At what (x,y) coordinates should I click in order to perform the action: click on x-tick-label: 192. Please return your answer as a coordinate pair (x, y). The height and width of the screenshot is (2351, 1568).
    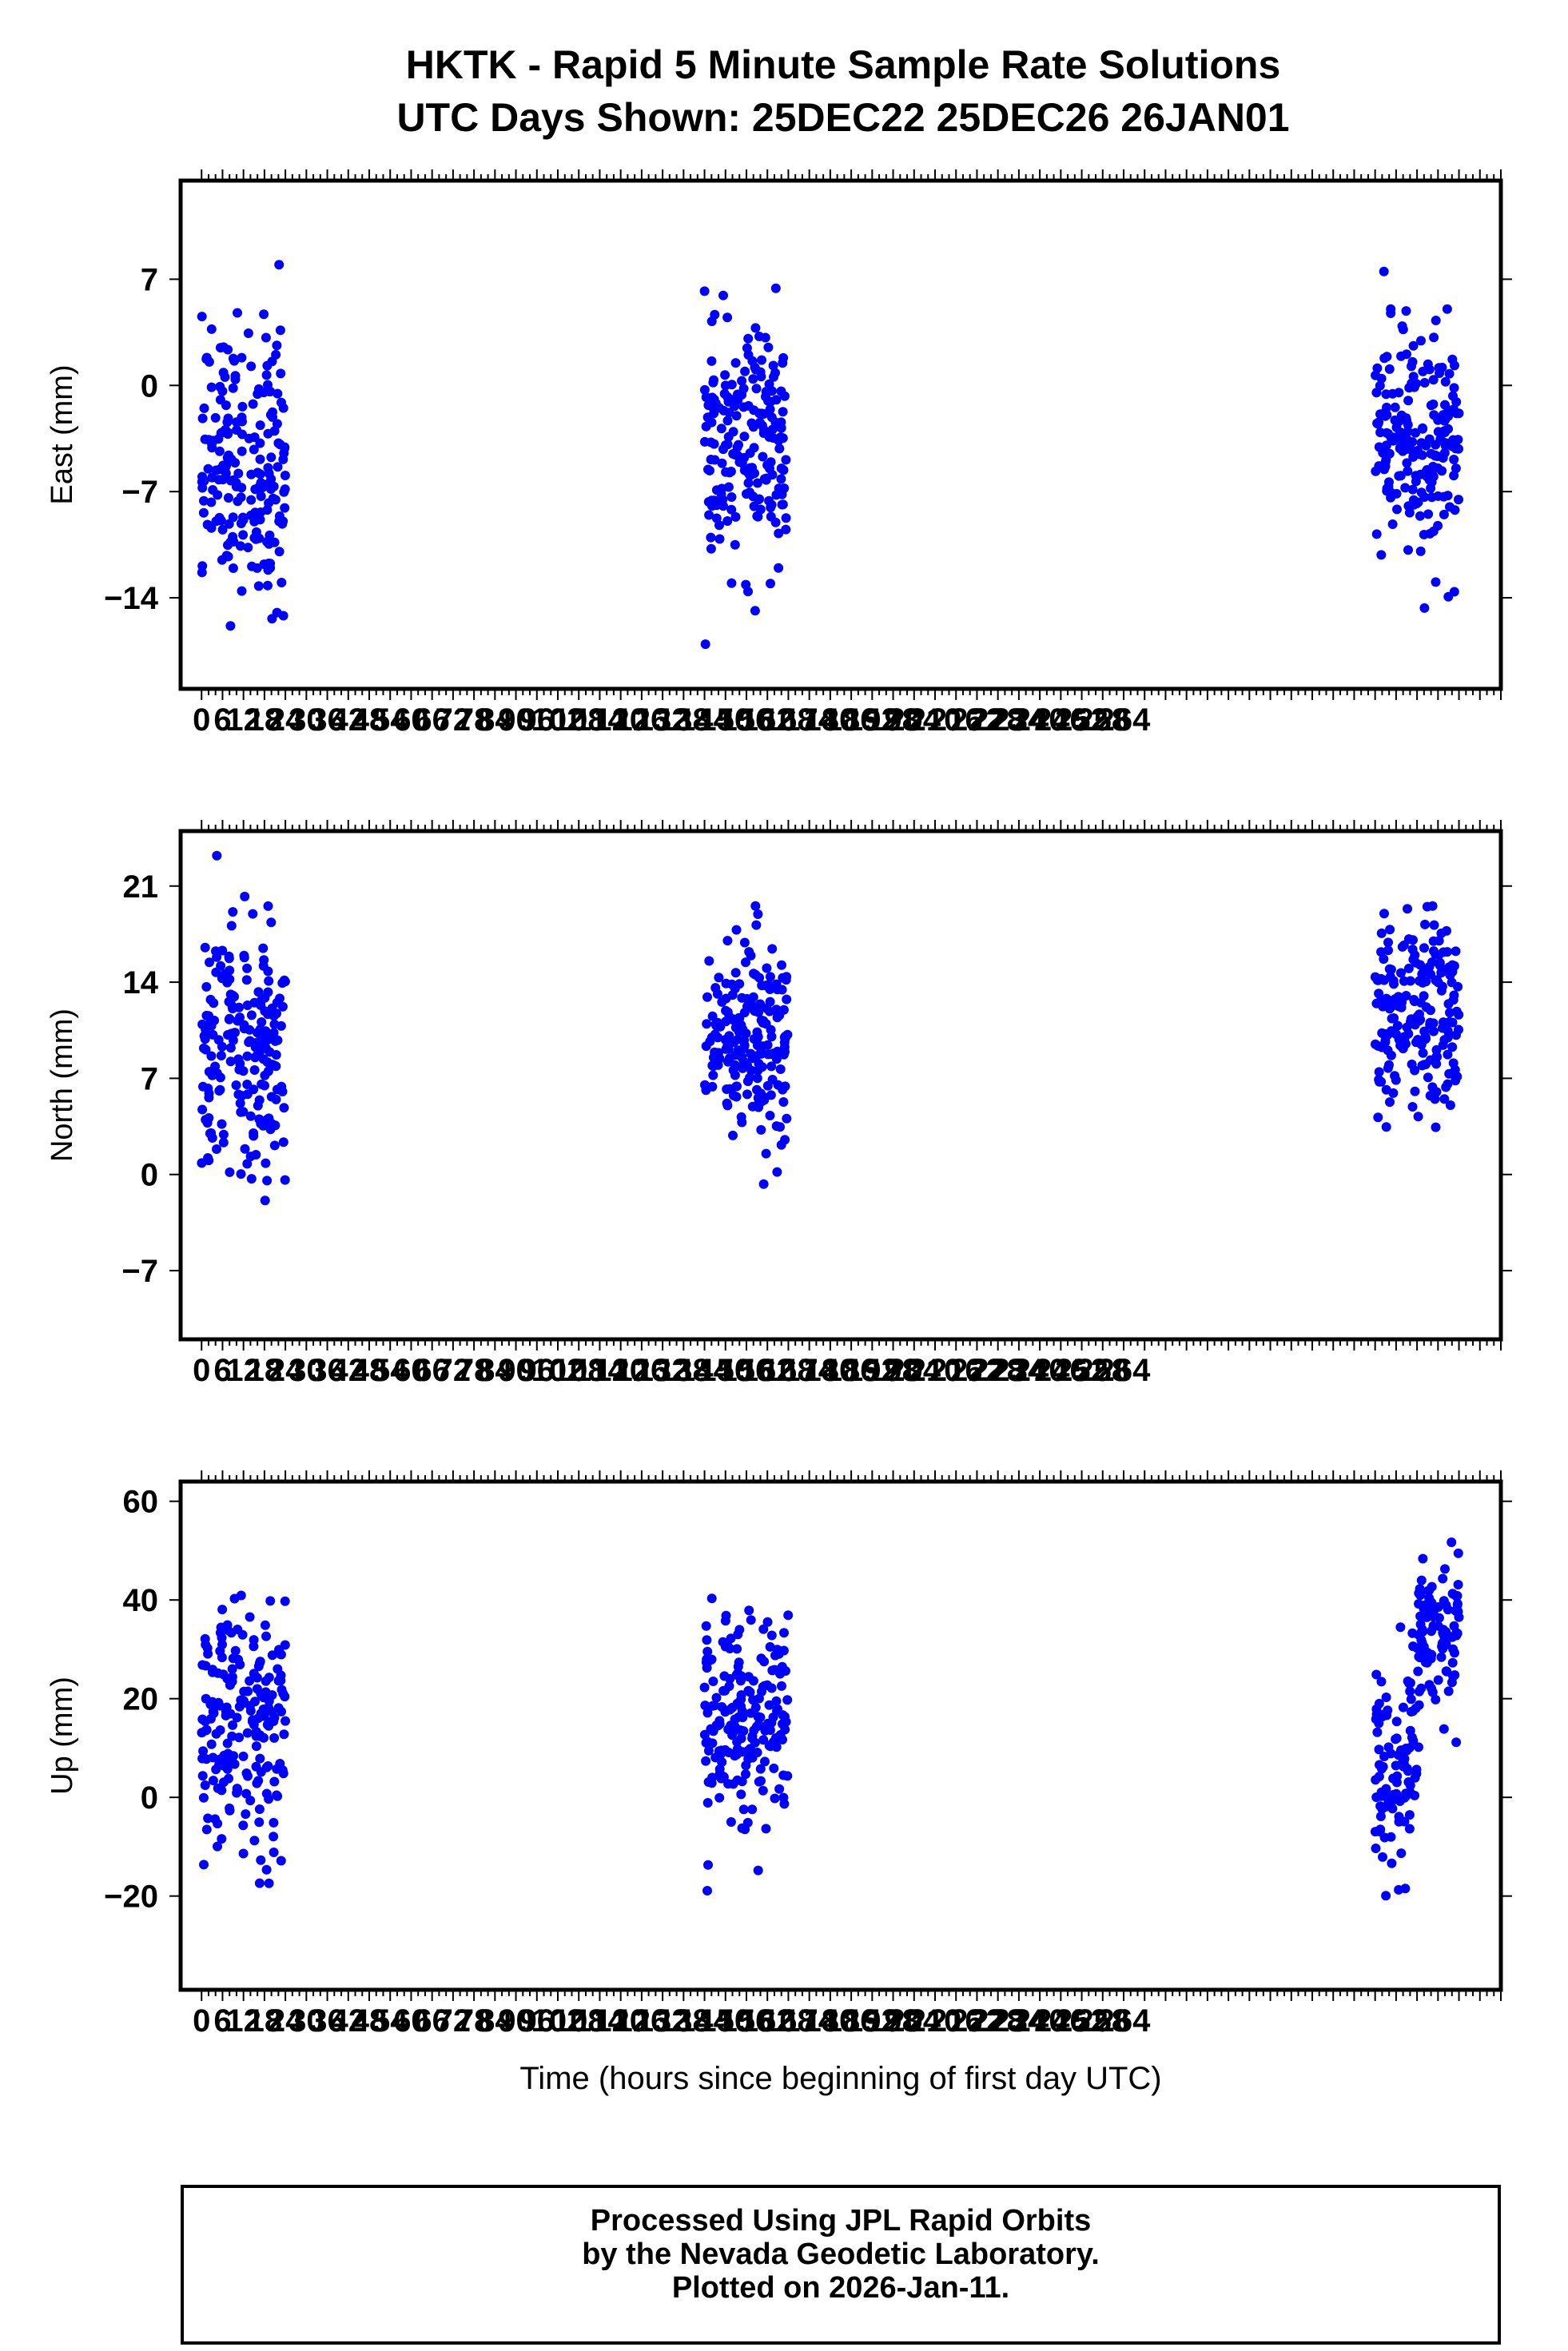
    Looking at the image, I should click on (872, 1370).